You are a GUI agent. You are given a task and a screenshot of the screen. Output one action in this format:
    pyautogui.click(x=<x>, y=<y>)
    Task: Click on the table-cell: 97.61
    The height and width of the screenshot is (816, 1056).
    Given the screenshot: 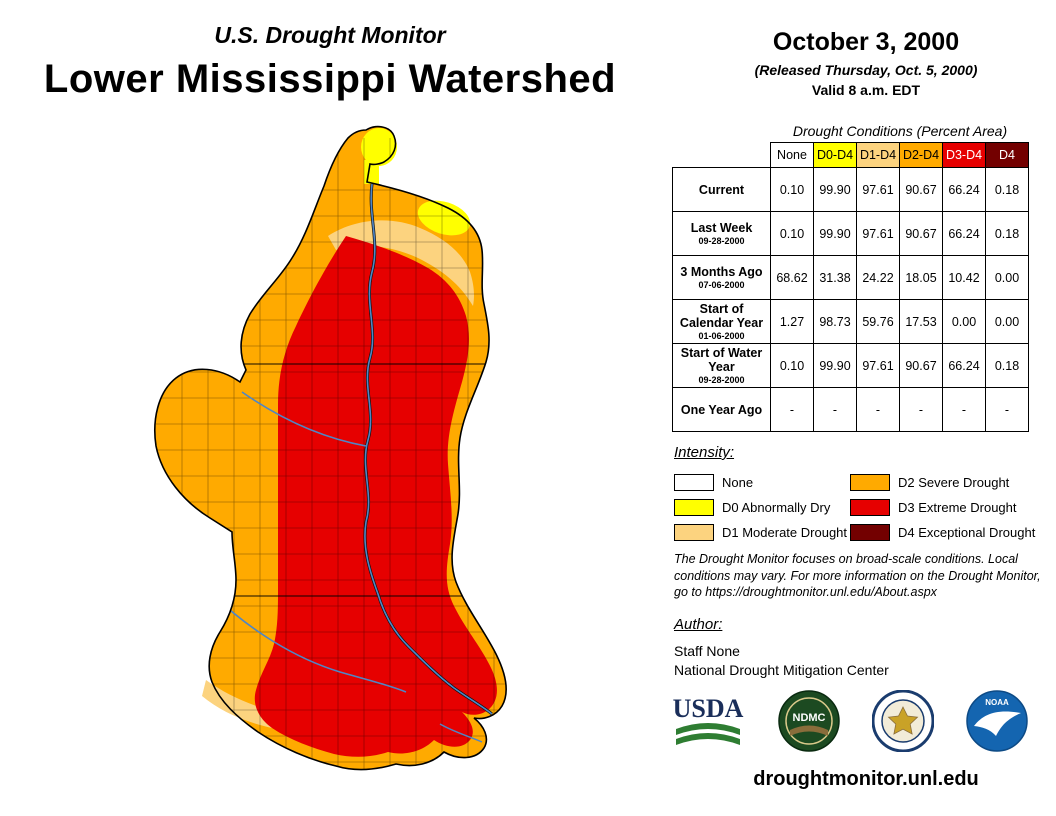 What is the action you would take?
    pyautogui.click(x=878, y=233)
    